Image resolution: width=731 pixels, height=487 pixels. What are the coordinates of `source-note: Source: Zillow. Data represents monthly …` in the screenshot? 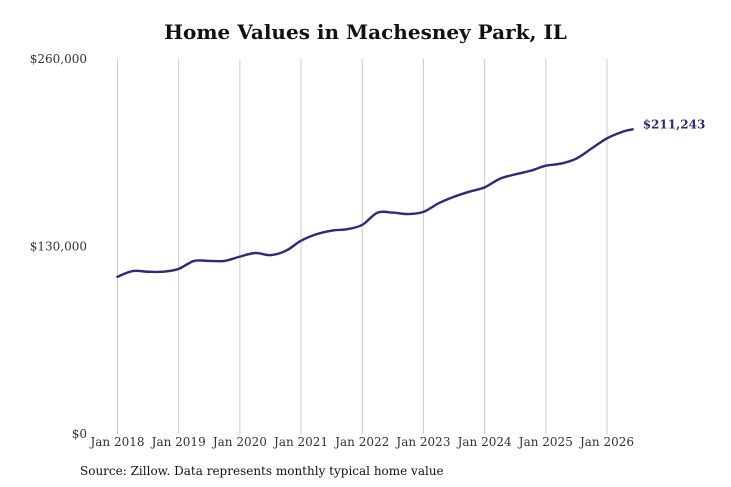 It's located at (262, 471).